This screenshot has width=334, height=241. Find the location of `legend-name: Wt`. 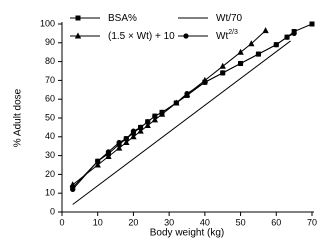

legend-name: Wt is located at coordinates (222, 36).